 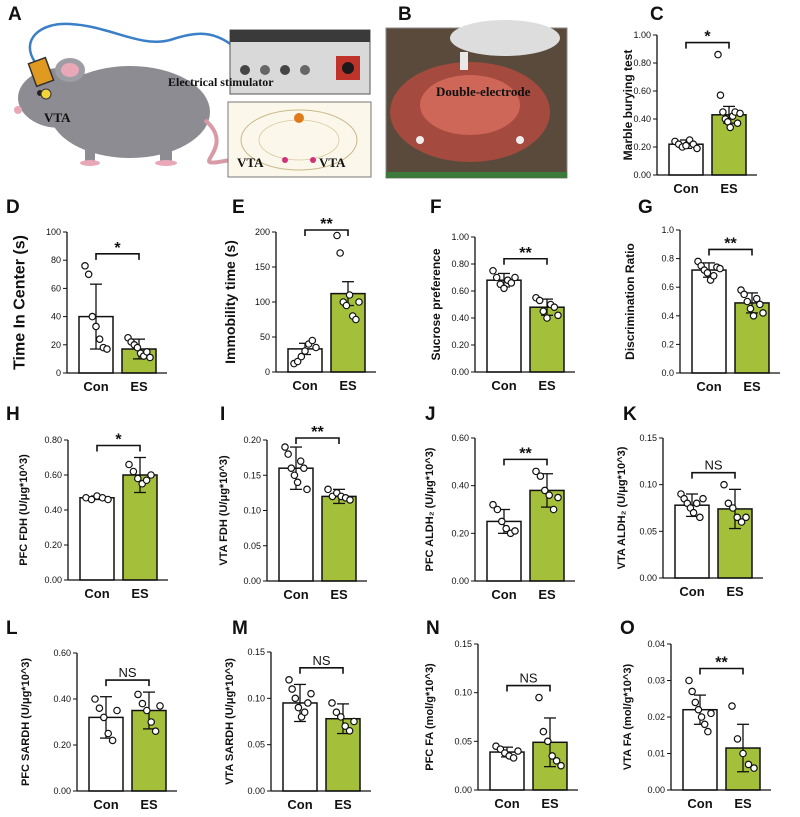 I want to click on mouse-ear-inner, so click(x=70, y=70).